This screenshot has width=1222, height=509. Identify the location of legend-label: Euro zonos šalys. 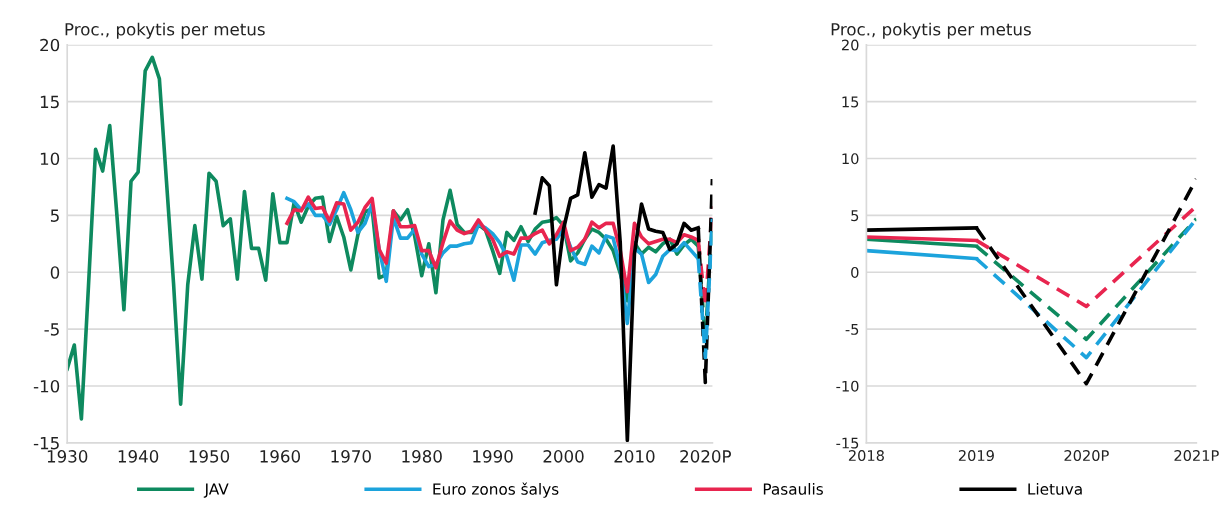
(496, 490).